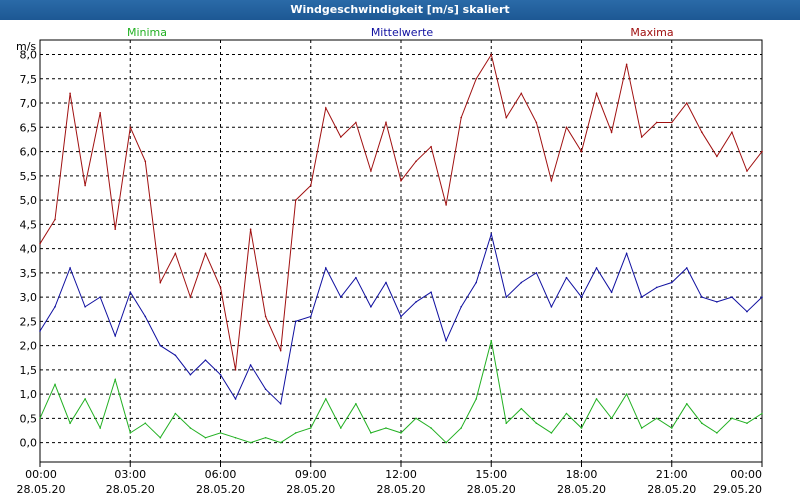 Image resolution: width=800 pixels, height=500 pixels. I want to click on legend-maxima: Maxima, so click(651, 32).